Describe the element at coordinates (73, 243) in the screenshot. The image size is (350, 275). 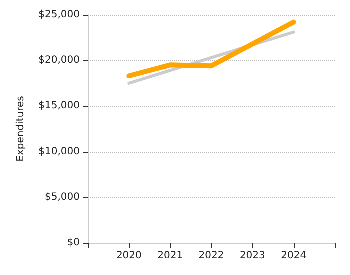
I see `y-tick-label: $0` at that location.